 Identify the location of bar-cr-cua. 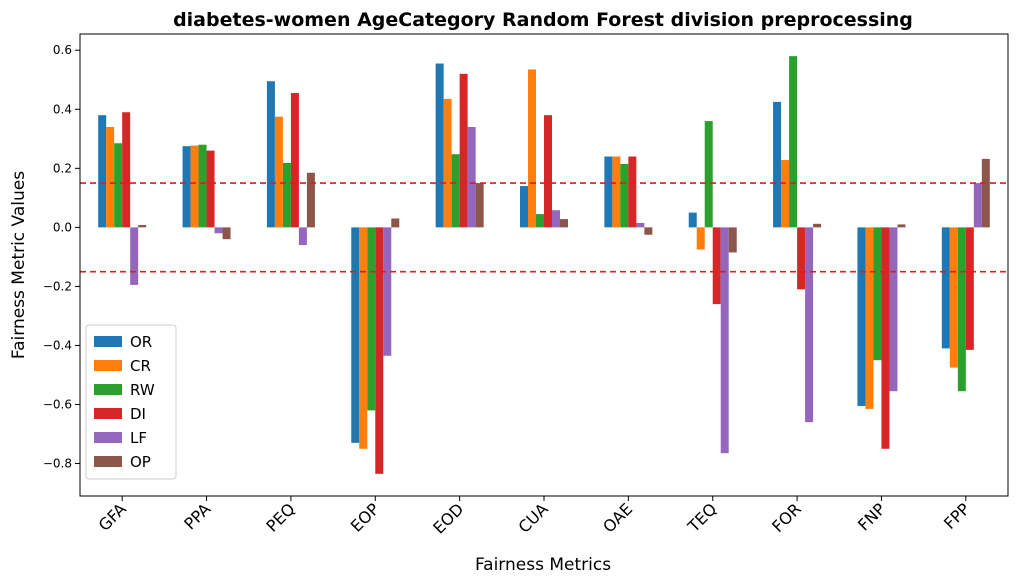
(532, 148).